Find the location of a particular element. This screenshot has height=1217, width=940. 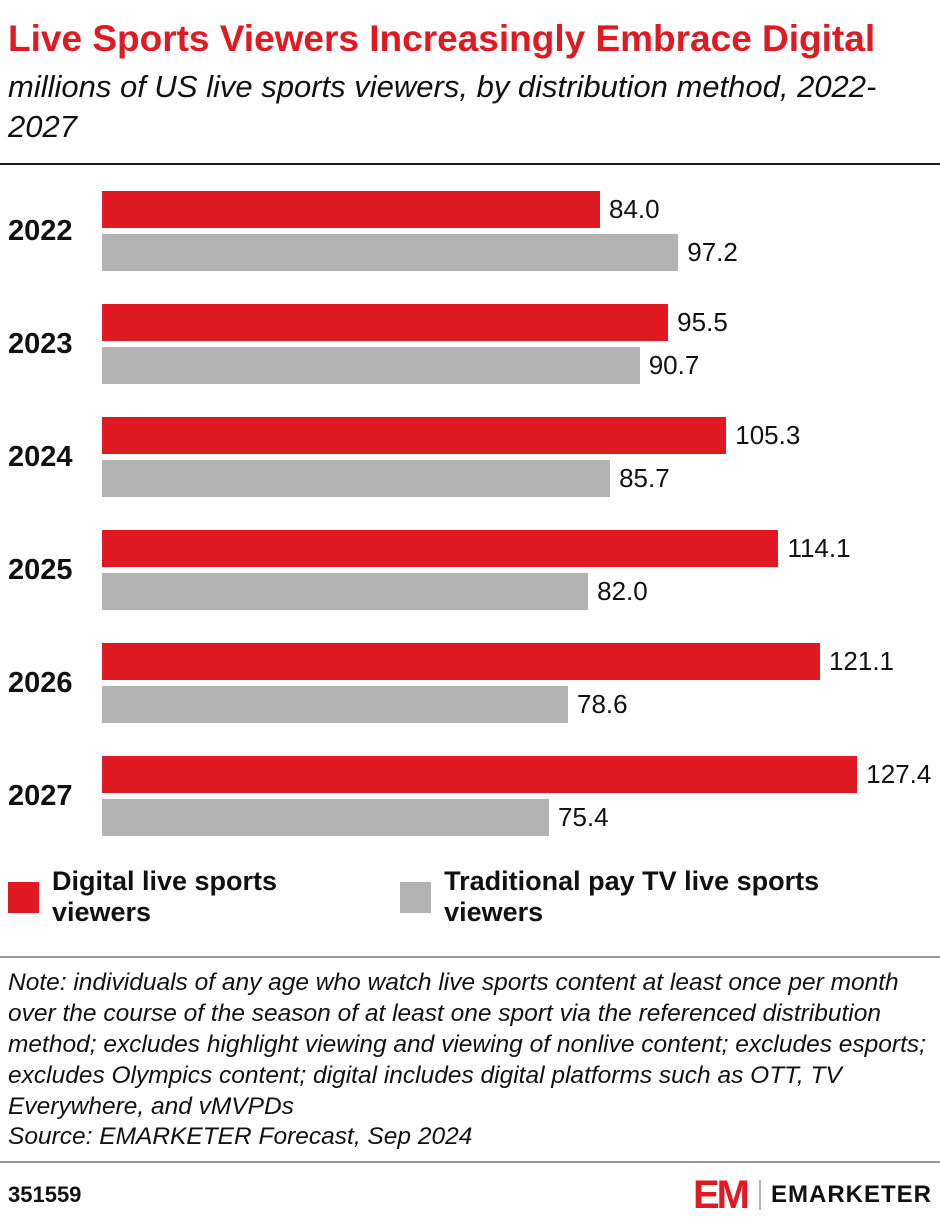

digital-legend-label: Digital live sports viewers is located at coordinates (165, 897).